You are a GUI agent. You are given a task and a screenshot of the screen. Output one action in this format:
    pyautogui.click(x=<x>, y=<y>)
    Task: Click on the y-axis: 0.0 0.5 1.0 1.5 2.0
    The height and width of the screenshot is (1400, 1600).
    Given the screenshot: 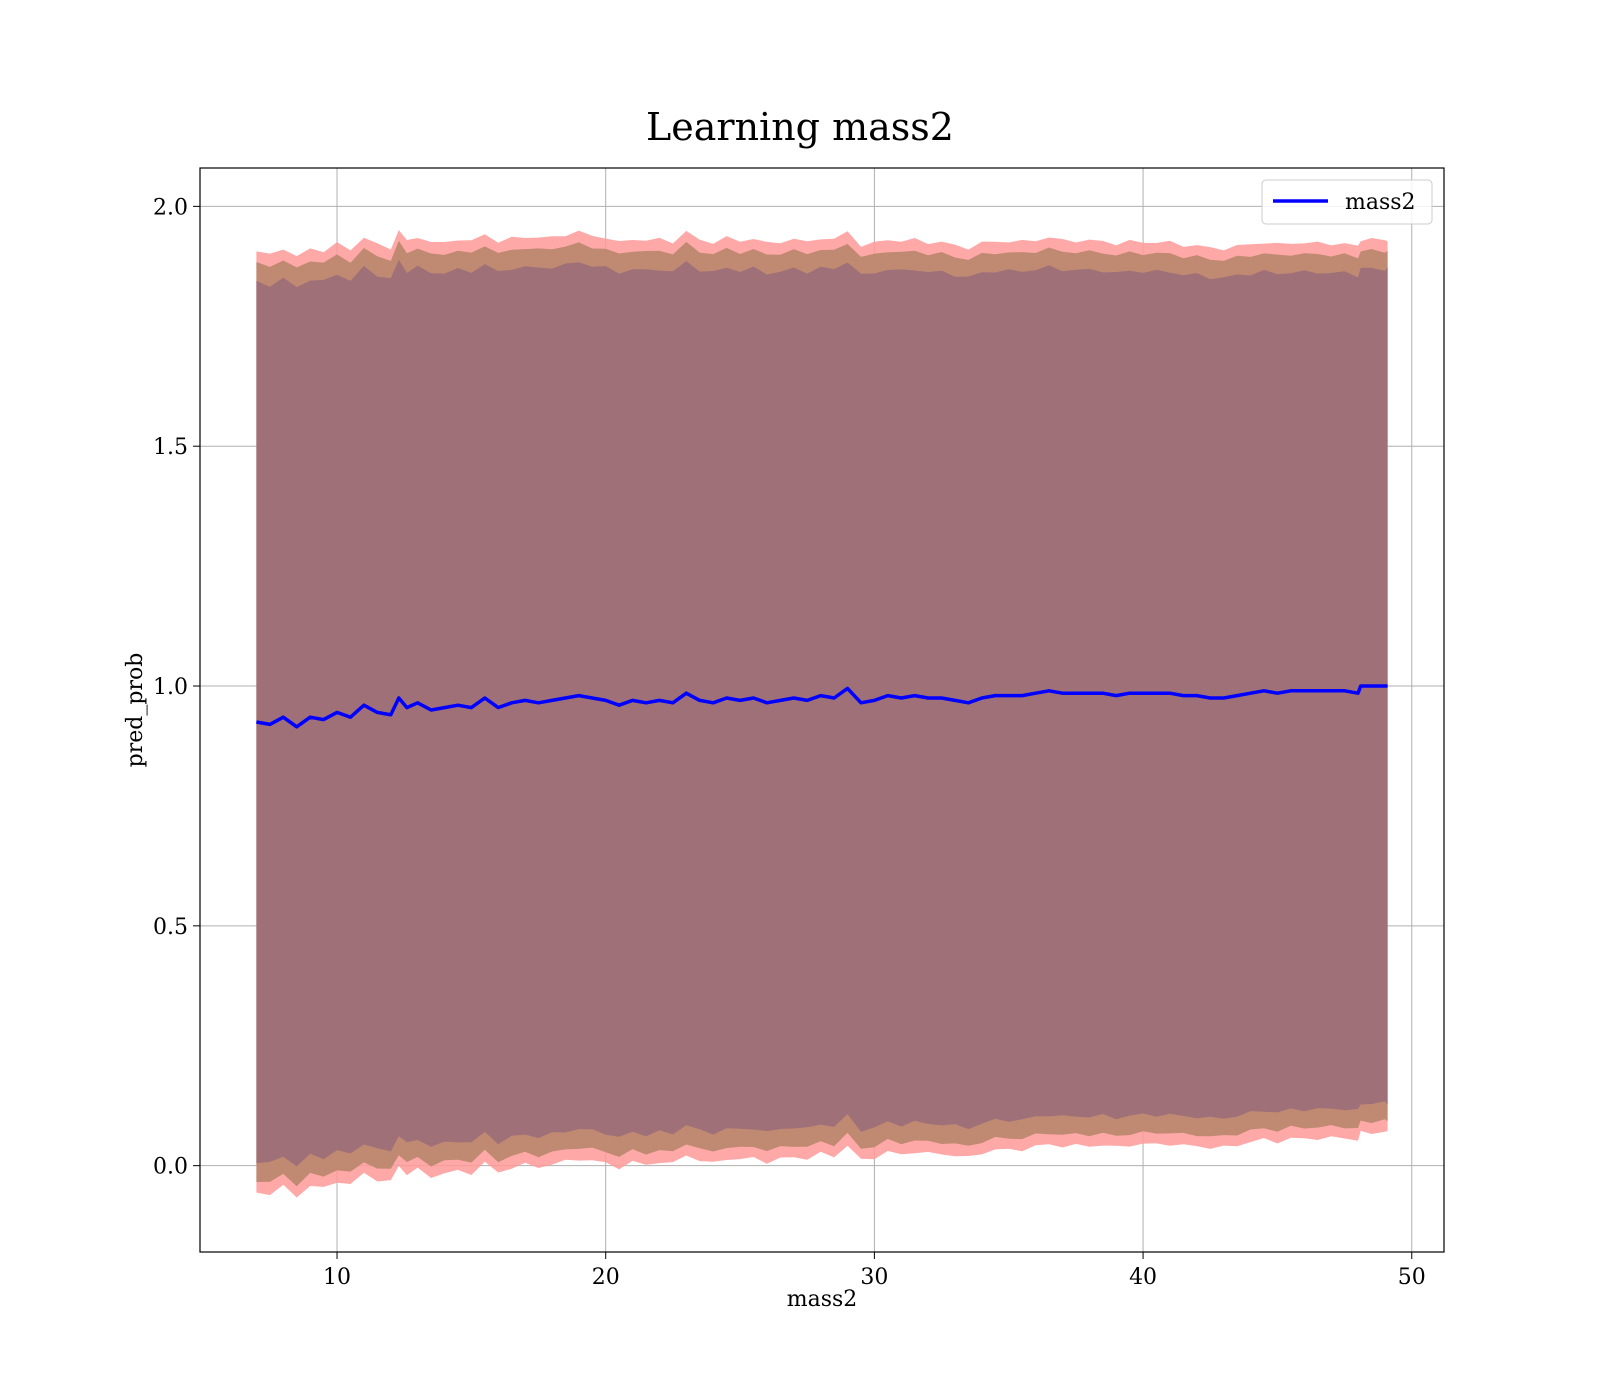 What is the action you would take?
    pyautogui.click(x=176, y=687)
    